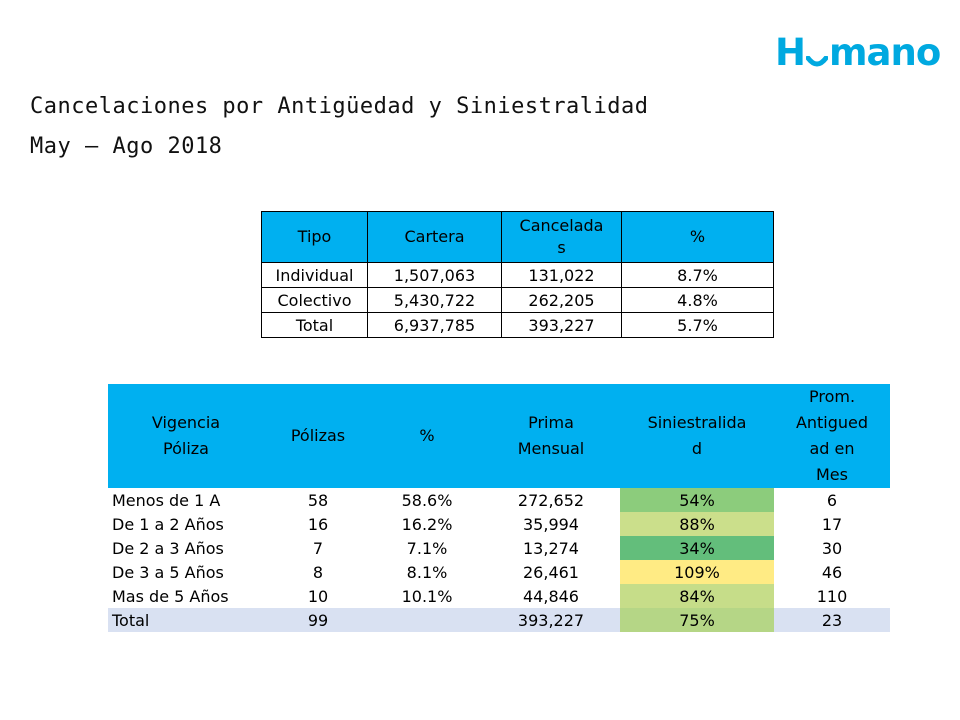 The height and width of the screenshot is (720, 960). Describe the element at coordinates (186, 620) in the screenshot. I see `table2-cell: Total` at that location.